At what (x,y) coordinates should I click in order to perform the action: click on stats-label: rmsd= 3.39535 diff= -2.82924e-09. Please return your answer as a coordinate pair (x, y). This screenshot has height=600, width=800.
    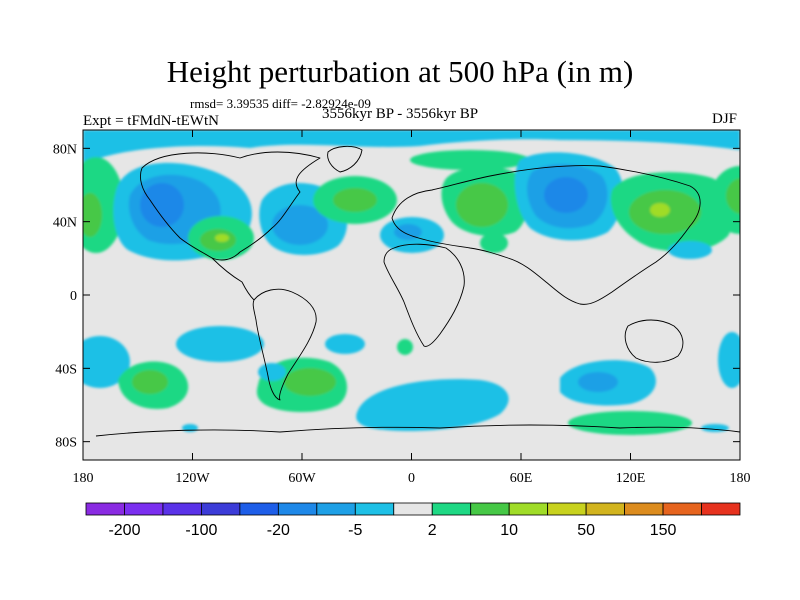
    Looking at the image, I should click on (280, 103).